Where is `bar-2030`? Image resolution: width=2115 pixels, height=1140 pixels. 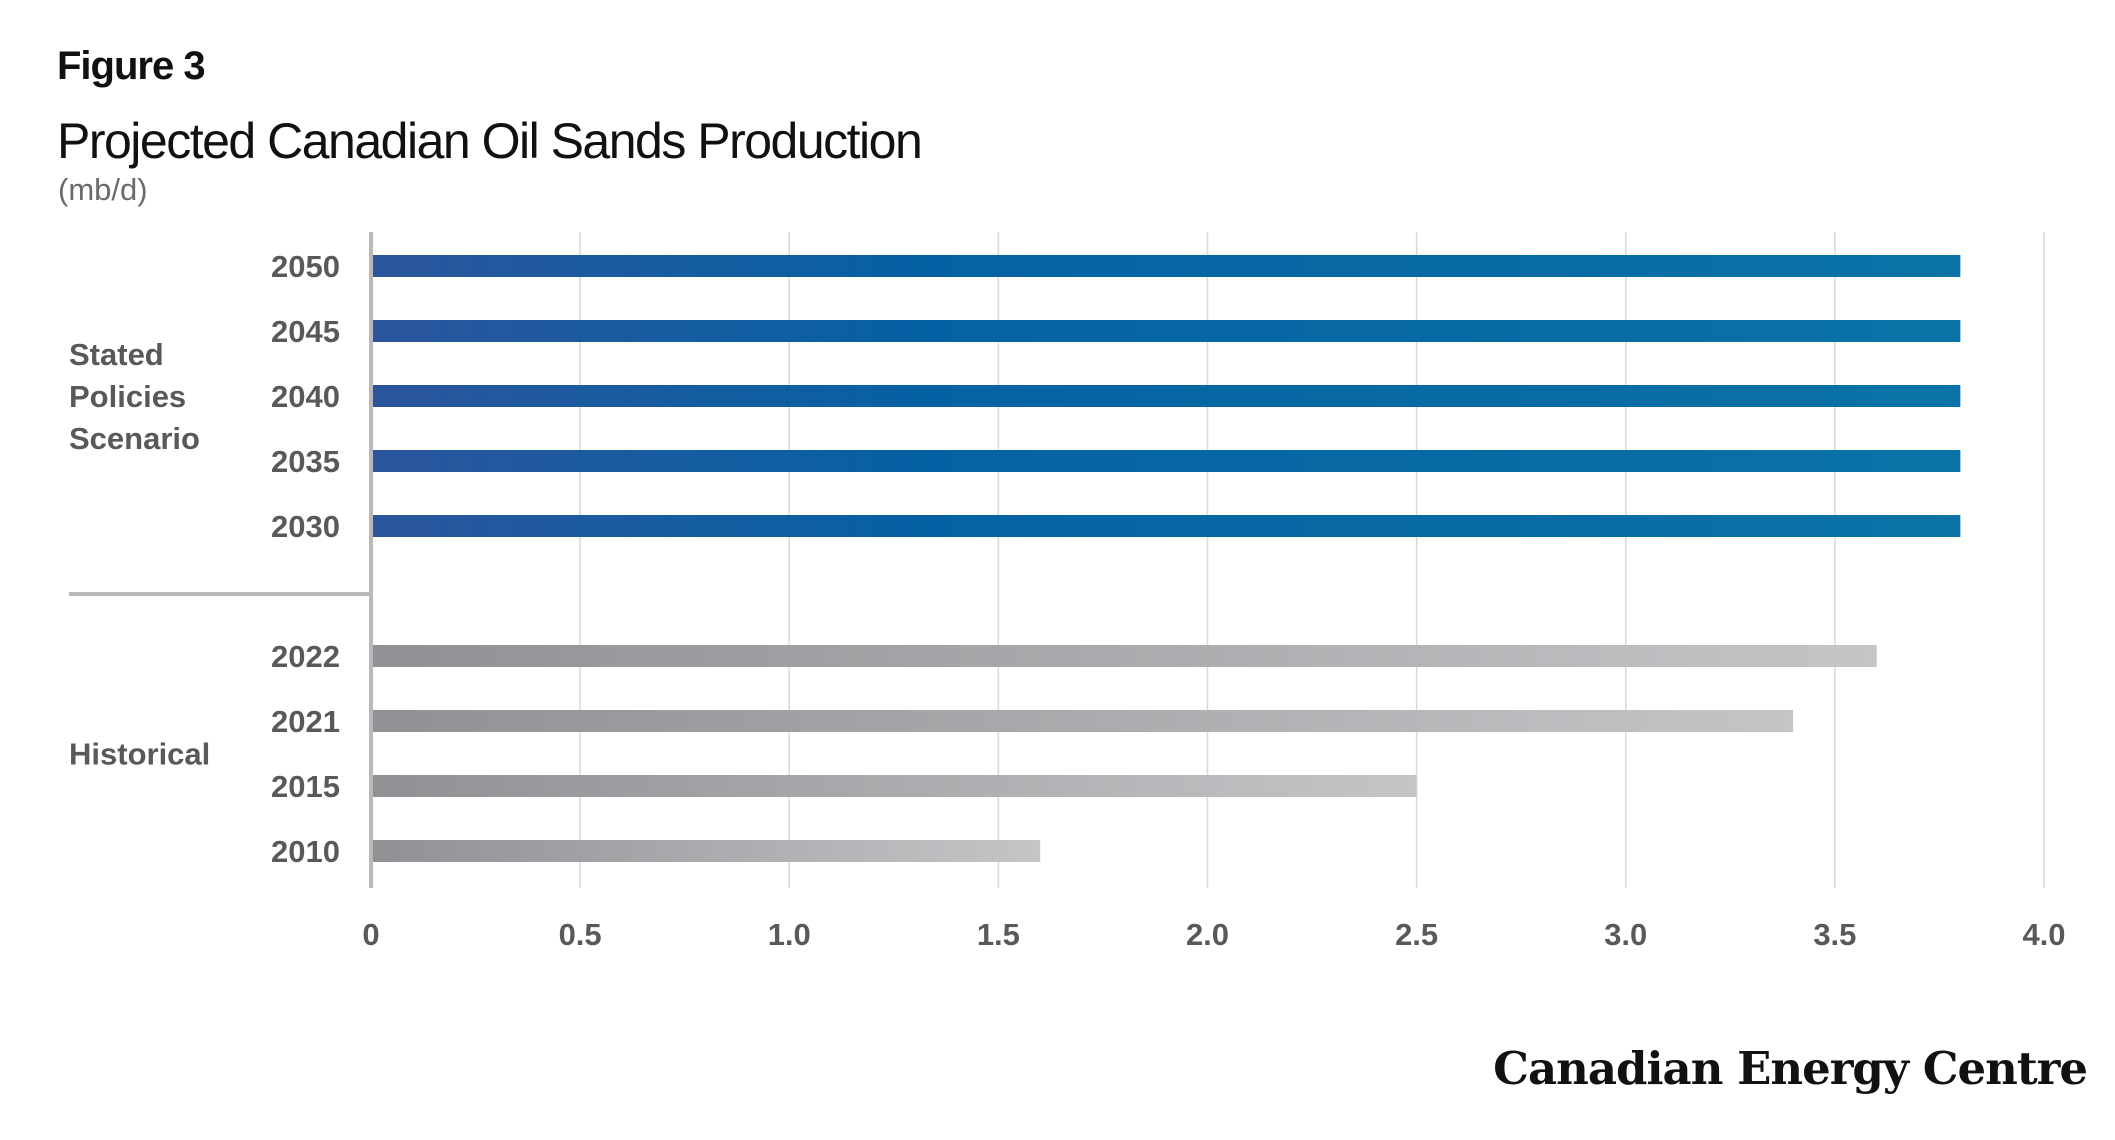
bar-2030 is located at coordinates (1167, 526).